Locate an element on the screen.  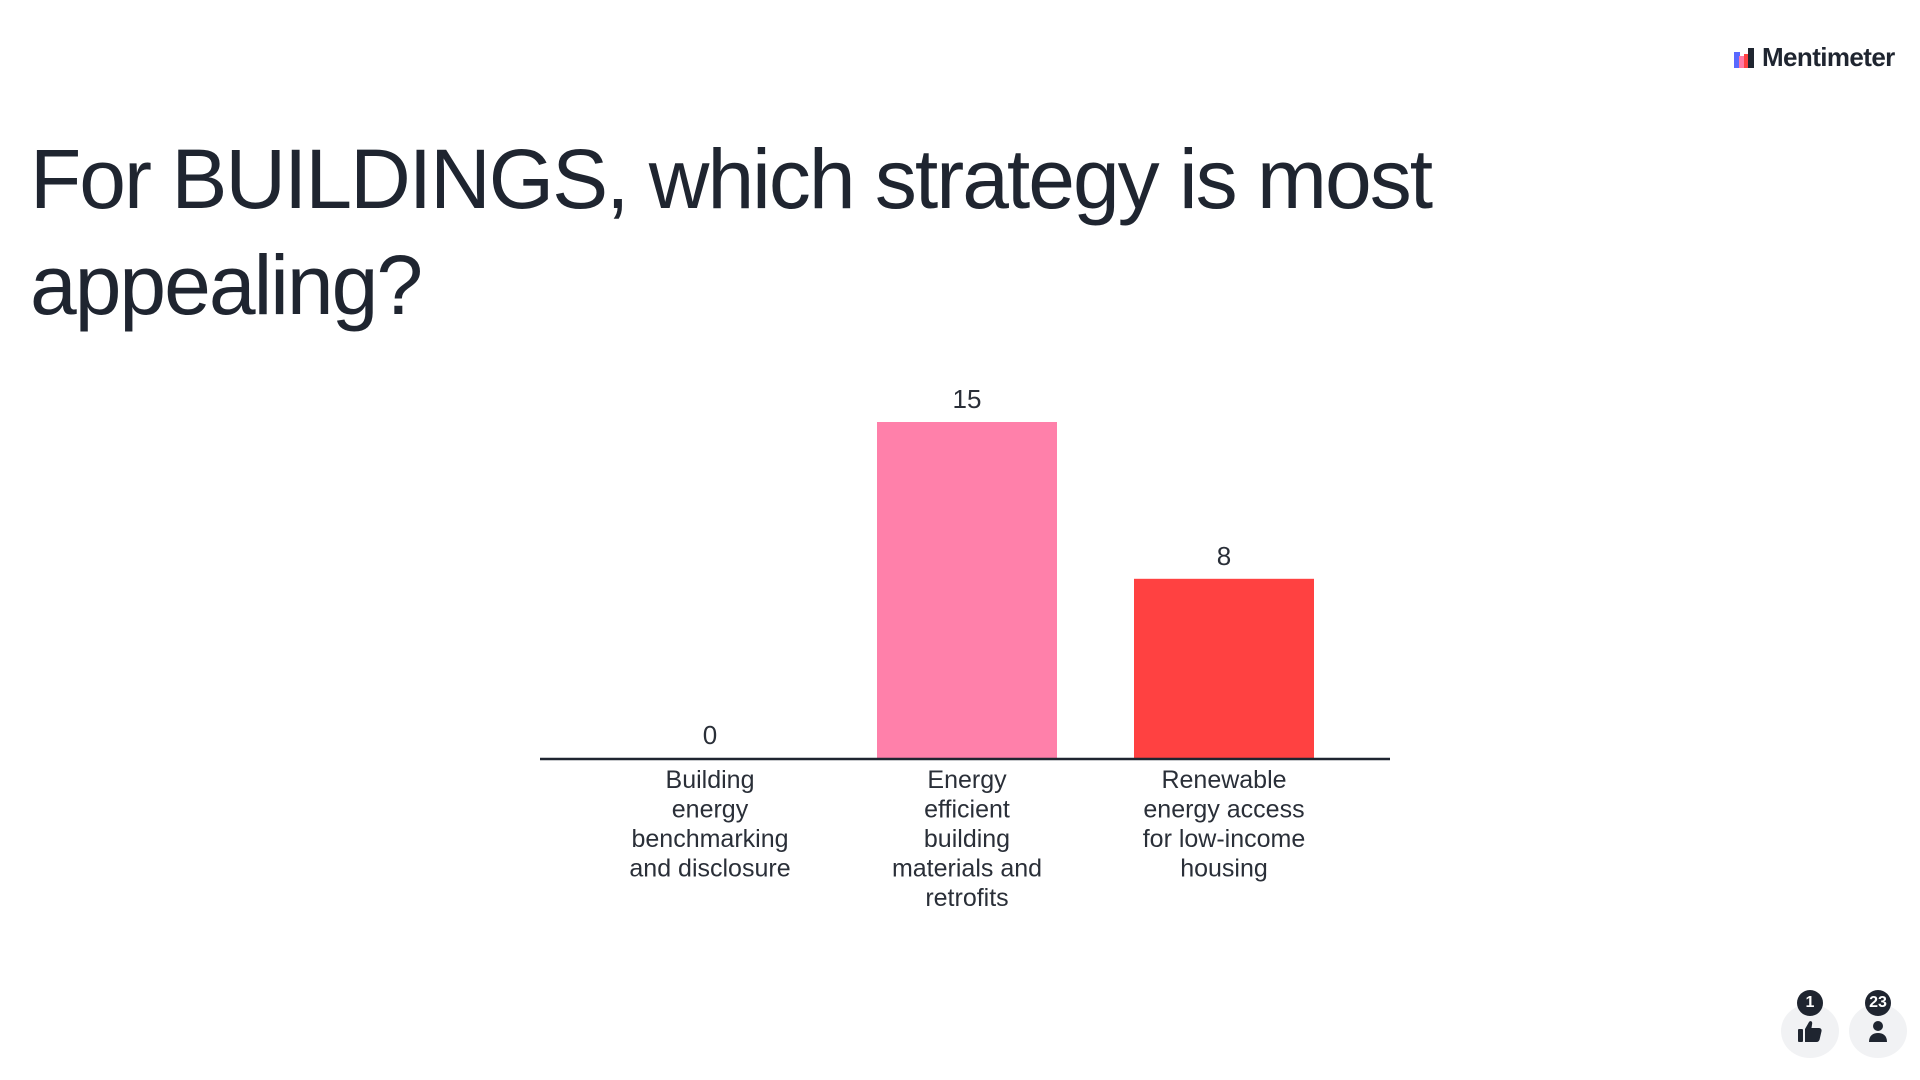
brand-name: Mentimeter is located at coordinates (1828, 57).